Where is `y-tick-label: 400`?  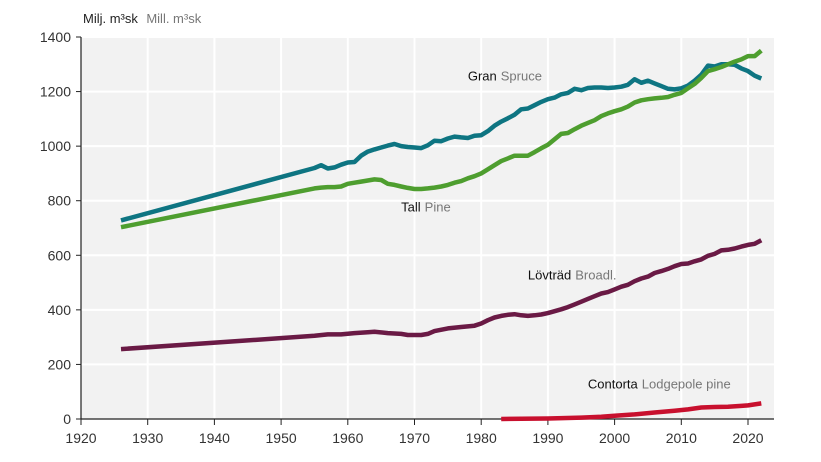
y-tick-label: 400 is located at coordinates (60, 310).